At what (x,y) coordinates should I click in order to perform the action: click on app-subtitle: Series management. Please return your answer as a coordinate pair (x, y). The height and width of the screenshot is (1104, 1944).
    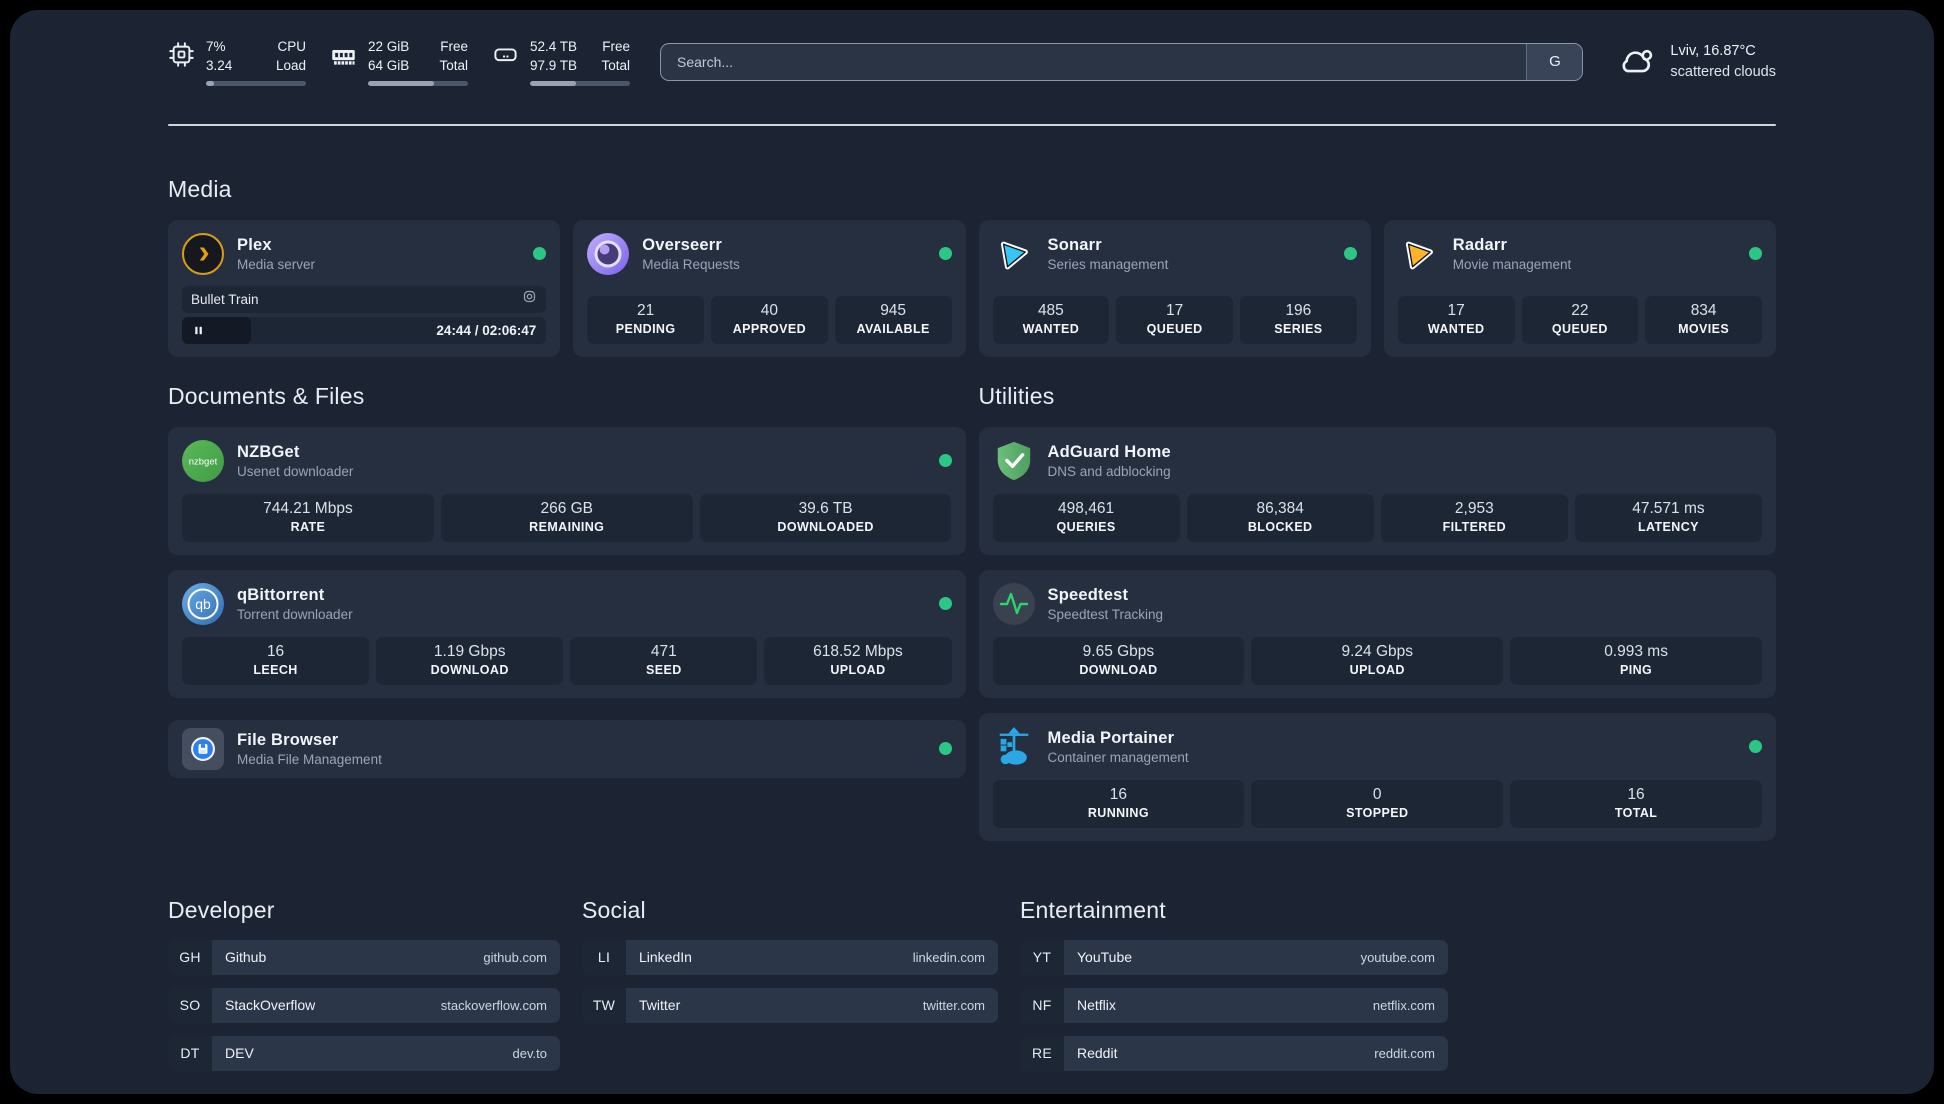
    Looking at the image, I should click on (1108, 264).